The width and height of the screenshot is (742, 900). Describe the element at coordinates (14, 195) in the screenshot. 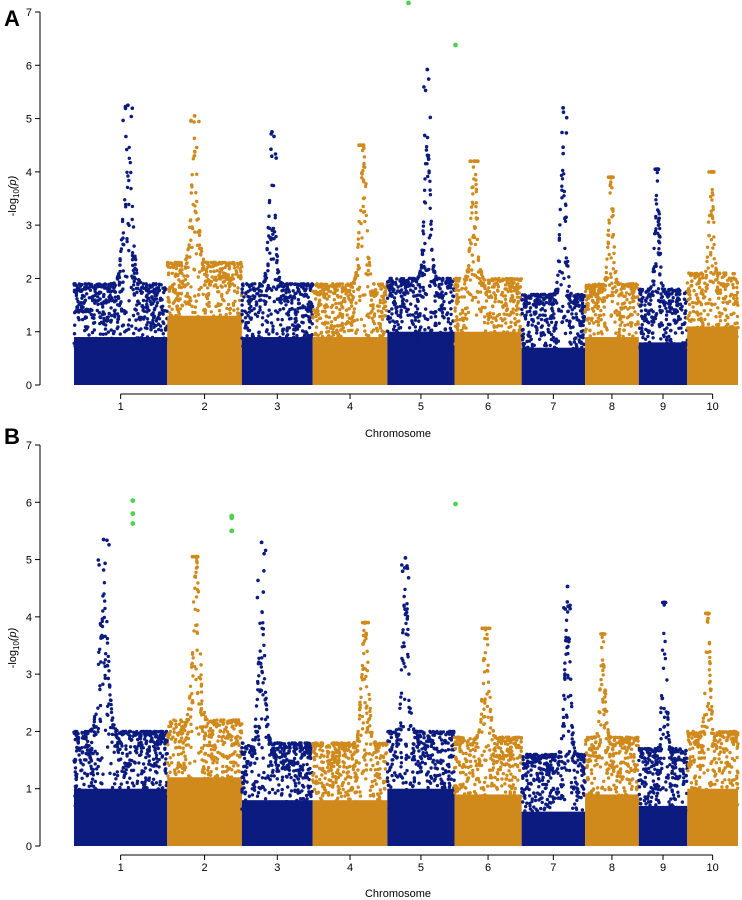

I see `panel-a-y-title: -log10(p)` at that location.